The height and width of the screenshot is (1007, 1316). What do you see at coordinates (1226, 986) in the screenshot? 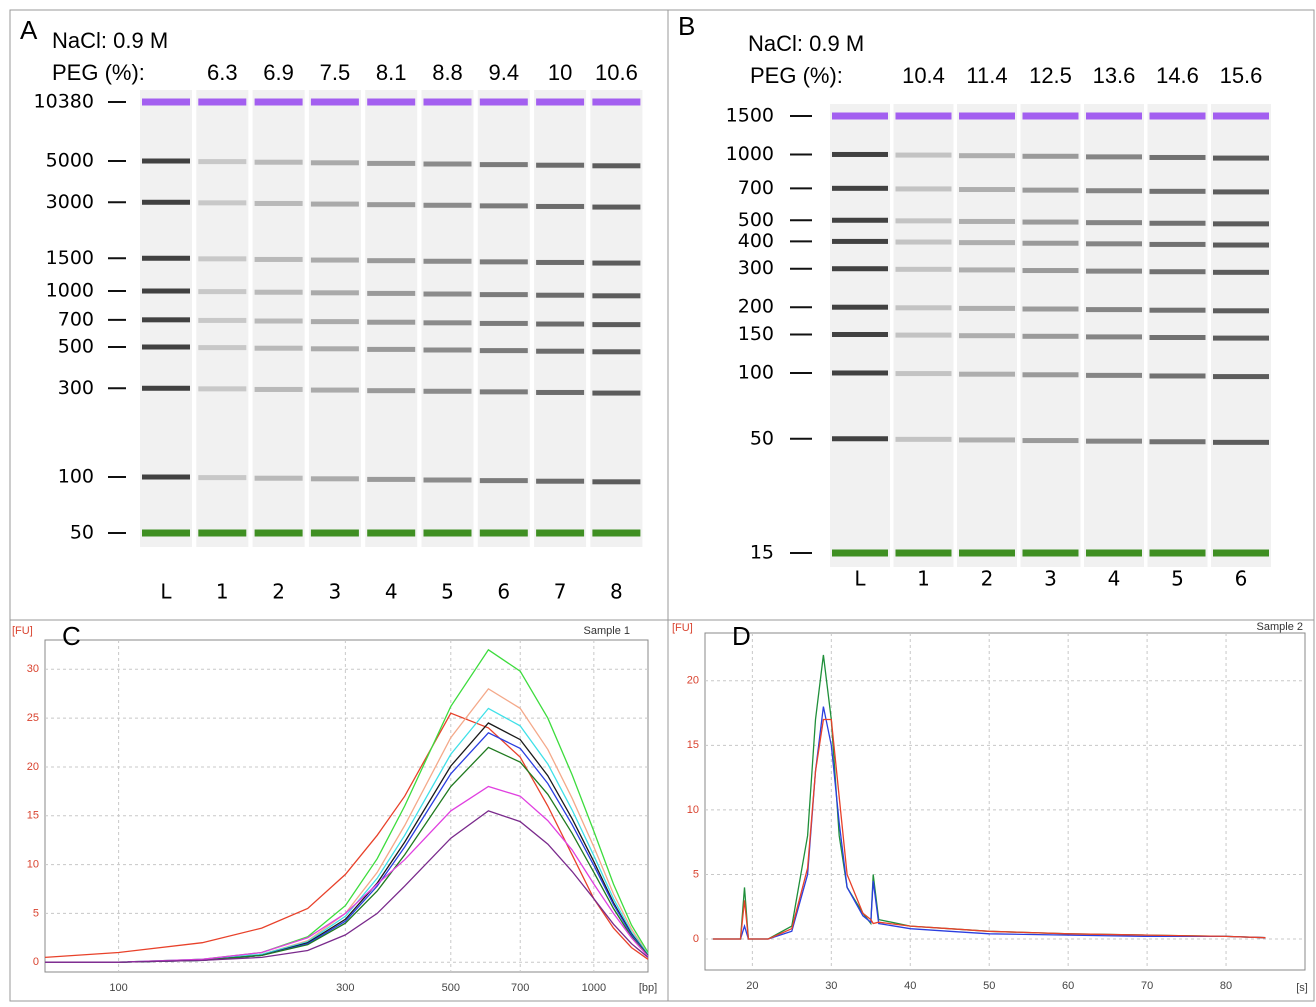
I see `x-tick-label: 80` at bounding box center [1226, 986].